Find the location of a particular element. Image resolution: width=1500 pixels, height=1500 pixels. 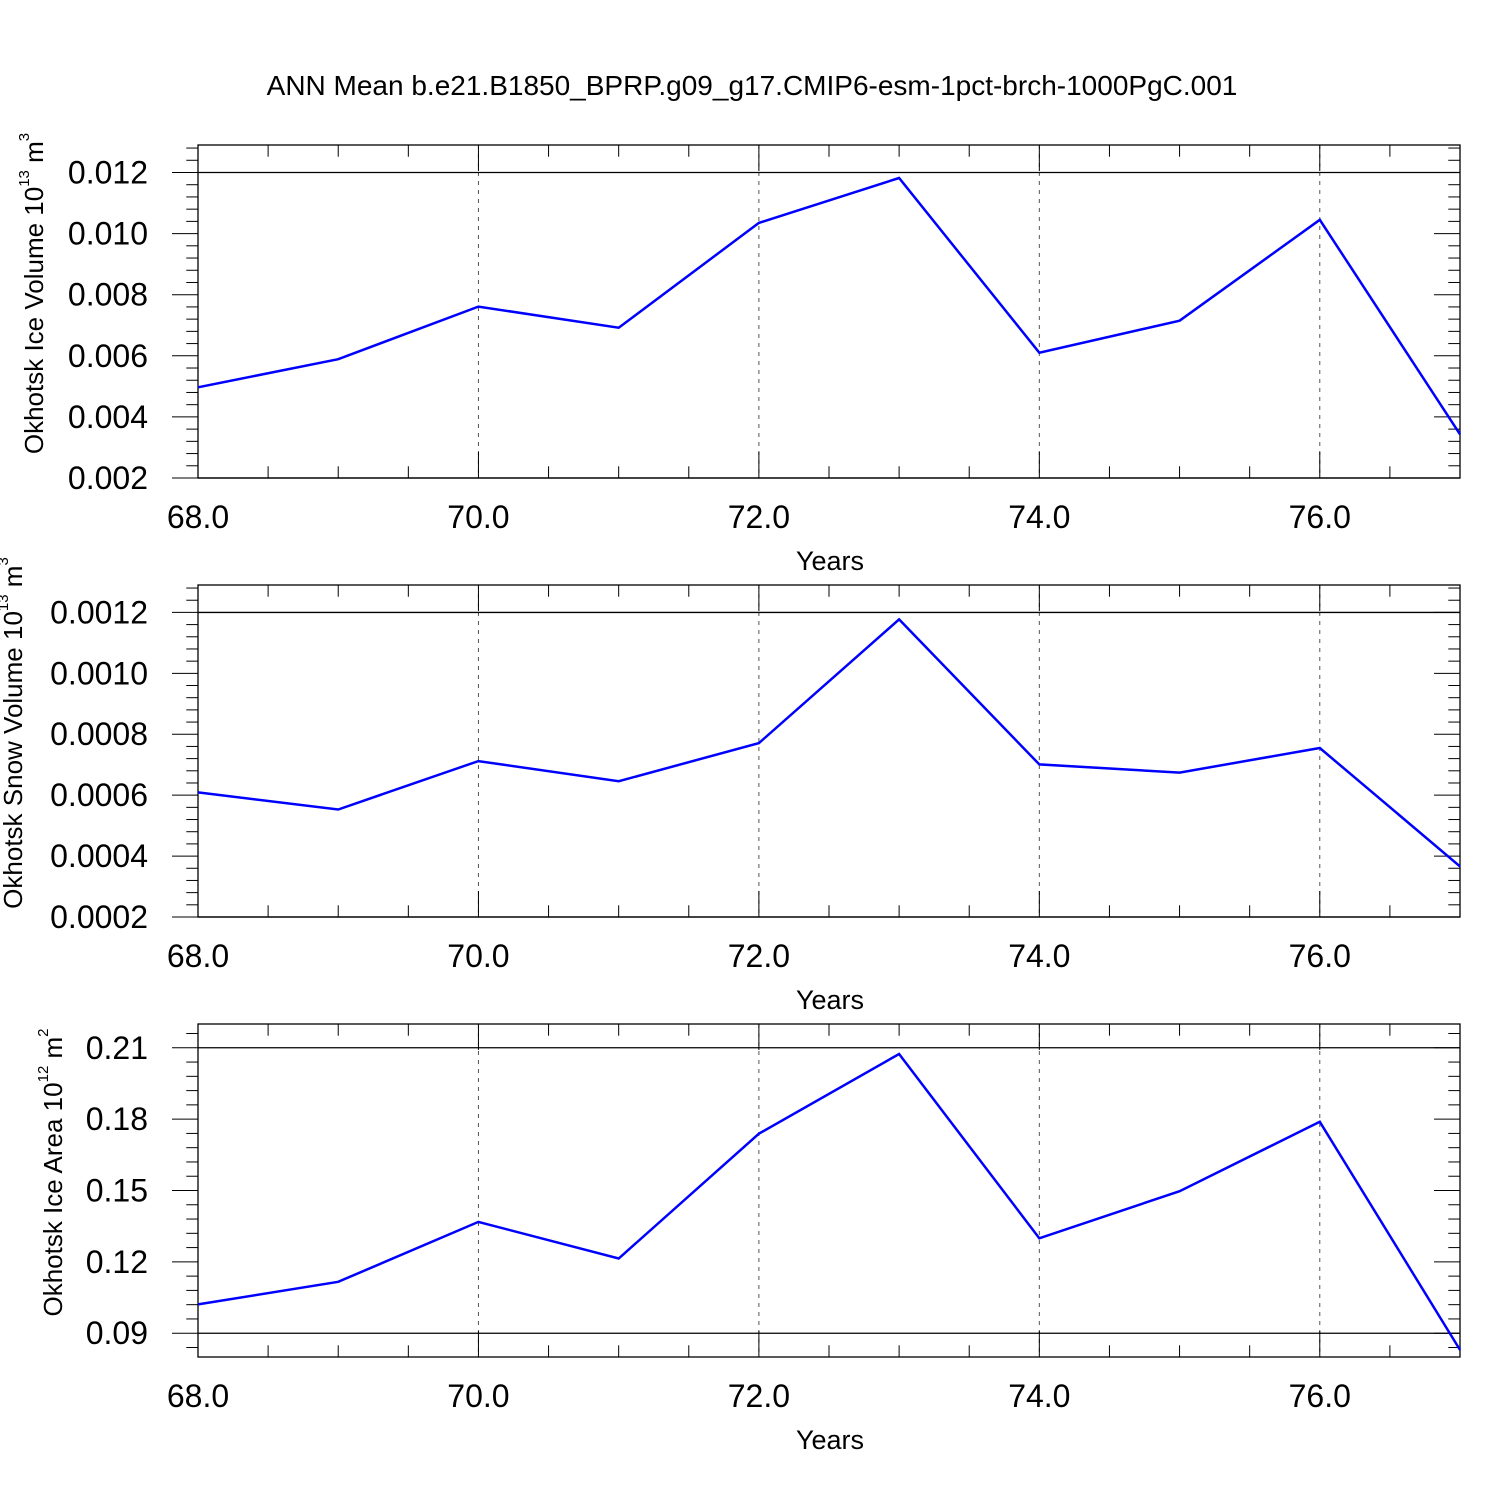

y-tick-label: 0.15 is located at coordinates (117, 1191).